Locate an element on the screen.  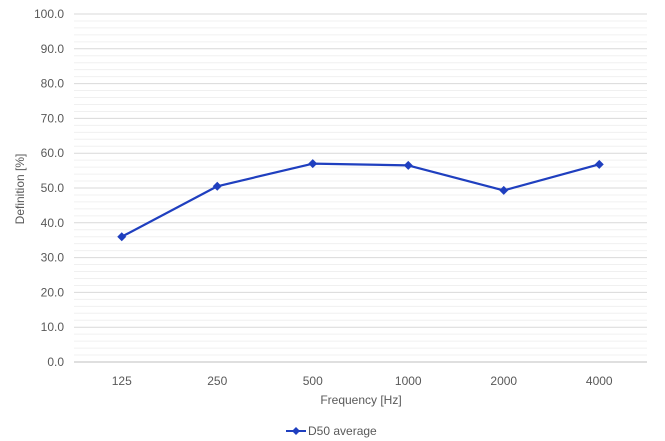
legend: D50 average is located at coordinates (331, 431).